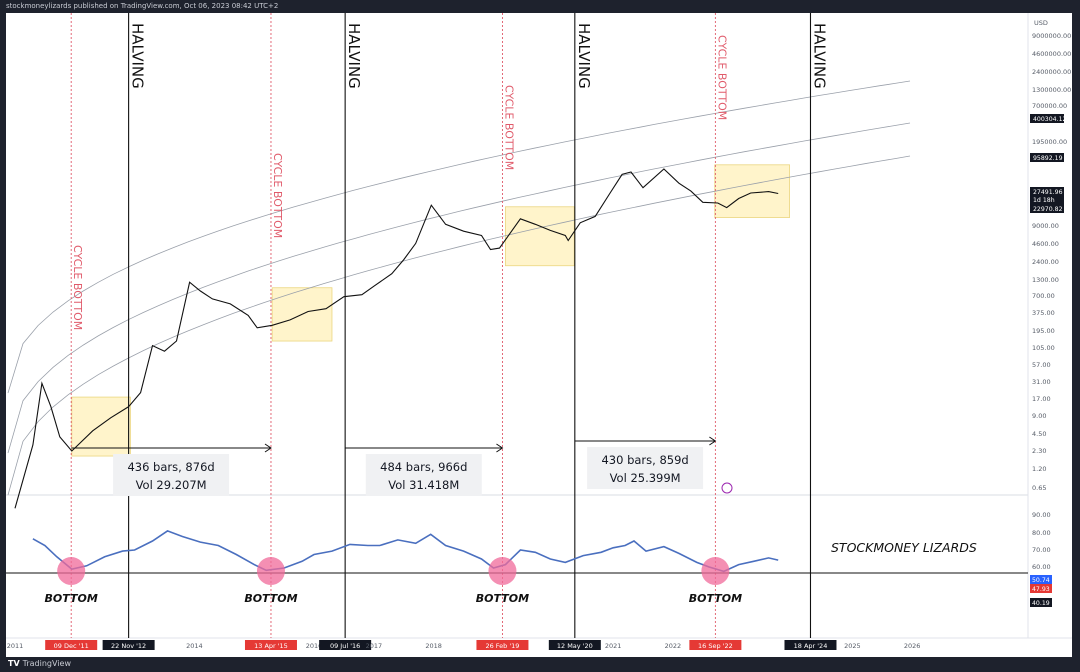  What do you see at coordinates (1051, 36) in the screenshot?
I see `price-axis-tick: 9000000.00` at bounding box center [1051, 36].